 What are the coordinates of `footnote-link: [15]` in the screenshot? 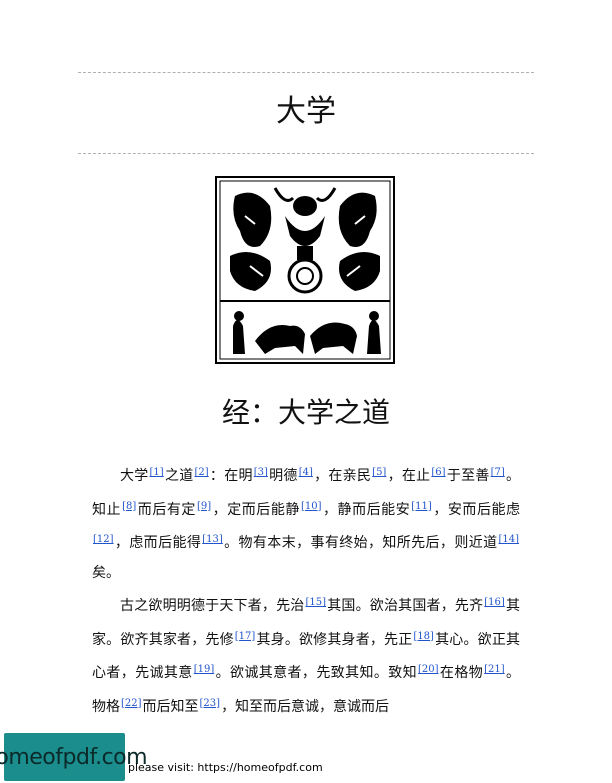 It's located at (315, 602).